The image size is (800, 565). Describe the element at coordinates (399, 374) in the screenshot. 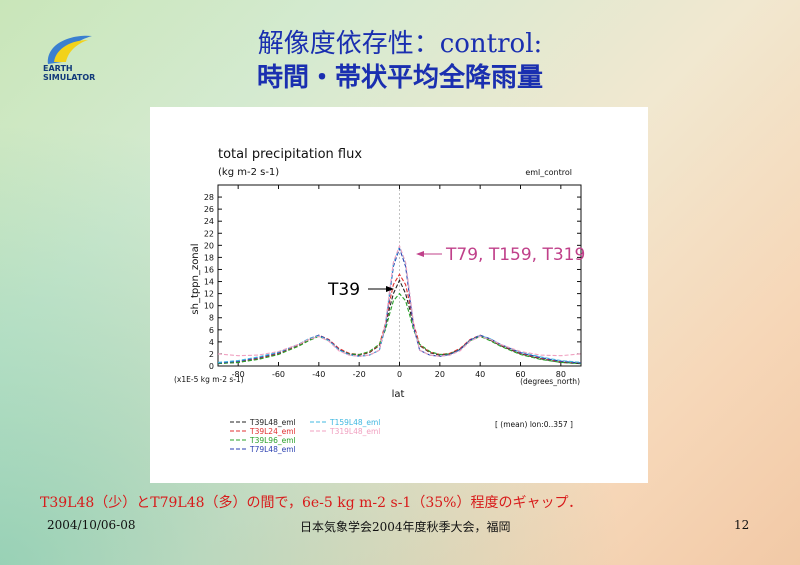

I see `x-tick-label: 0` at that location.